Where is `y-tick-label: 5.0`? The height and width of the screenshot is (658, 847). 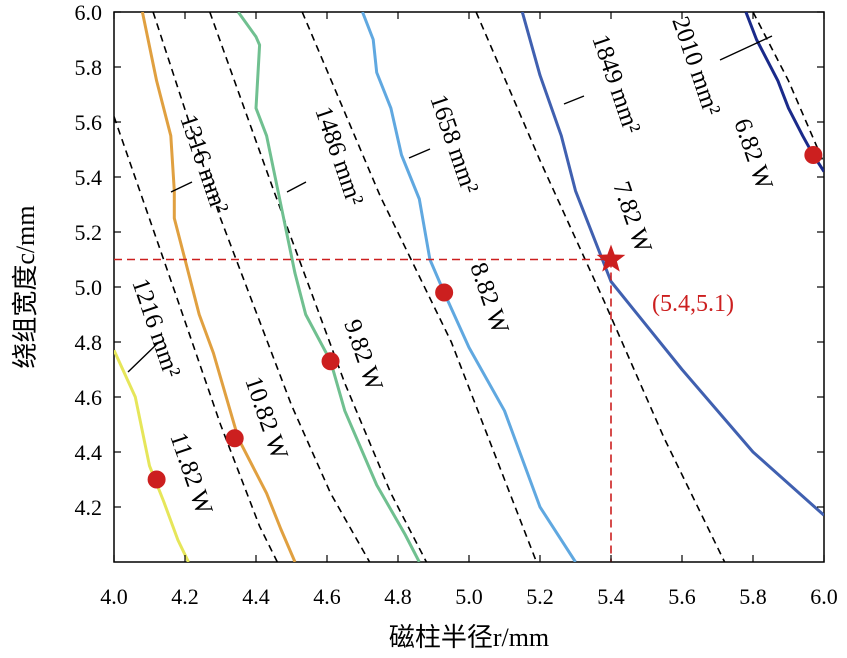 y-tick-label: 5.0 is located at coordinates (89, 287).